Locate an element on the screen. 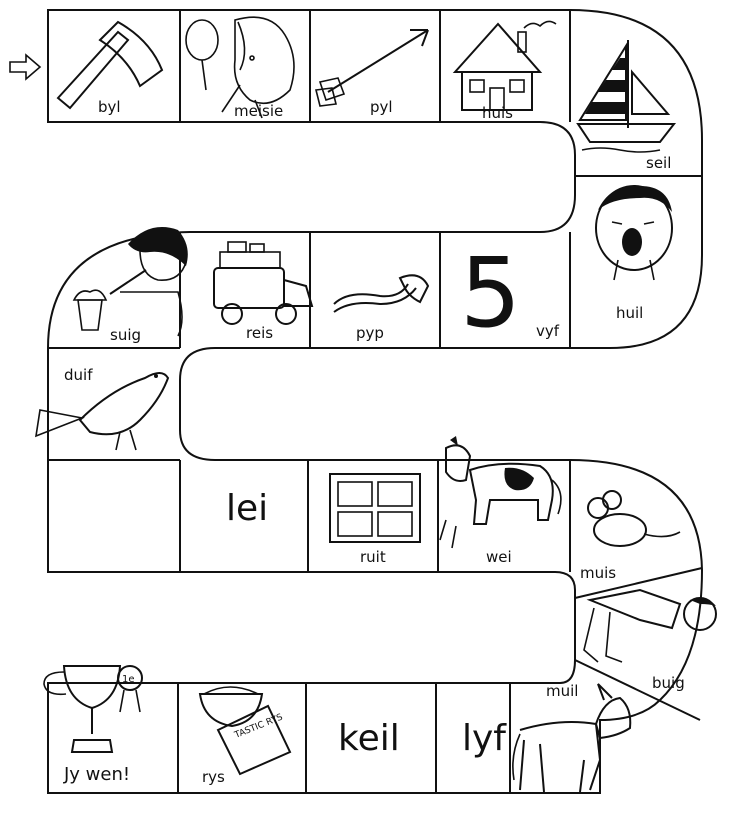  boy-bending-icon is located at coordinates (650, 625).